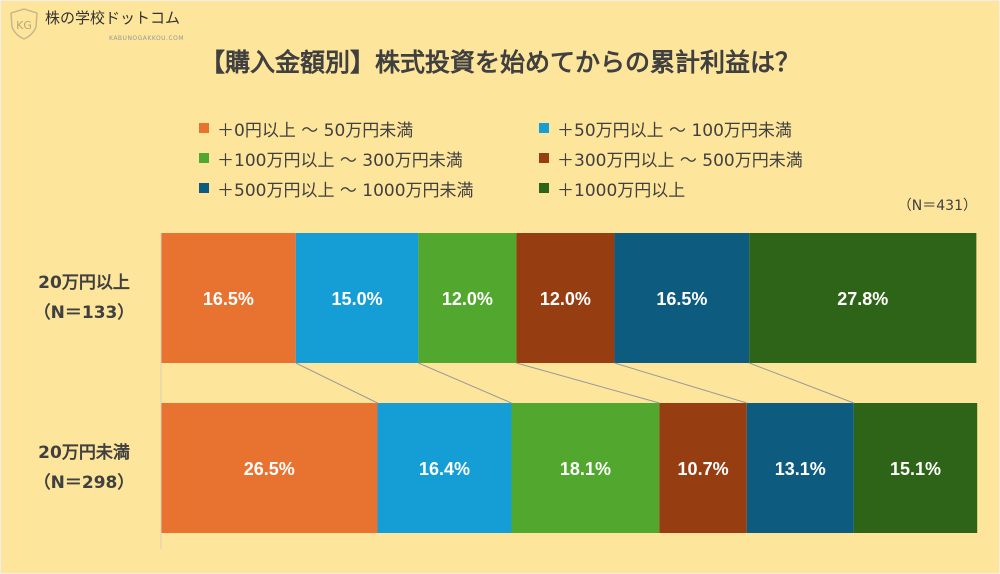  I want to click on chart-title: 【購入金額別】株式投資を始めてからの累計利益は？, so click(499, 62).